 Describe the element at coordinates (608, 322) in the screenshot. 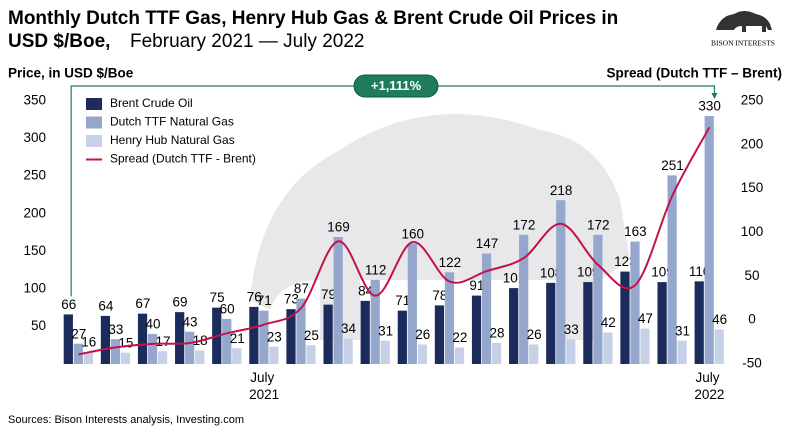

I see `data-label: 42` at that location.